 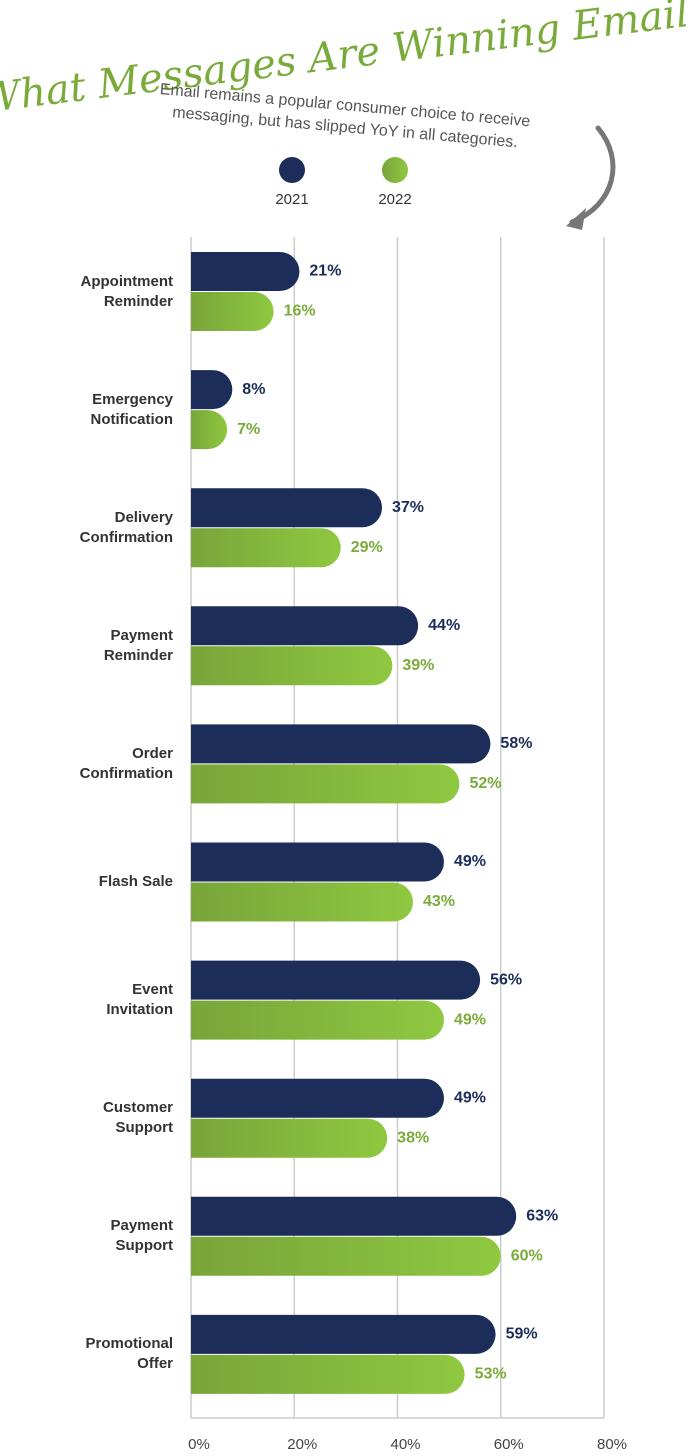 I want to click on value-label: 60%, so click(x=527, y=1256).